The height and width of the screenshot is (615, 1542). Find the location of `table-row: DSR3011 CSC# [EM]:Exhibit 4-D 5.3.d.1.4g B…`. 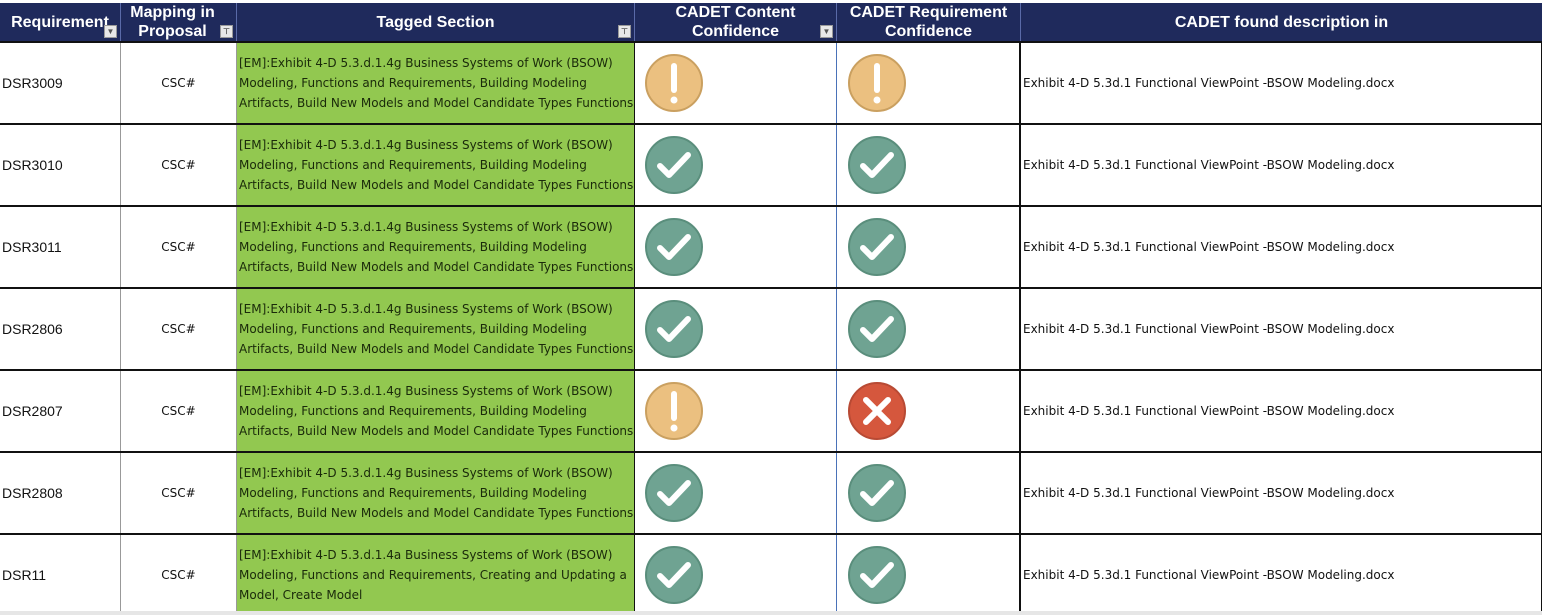

table-row: DSR3011 CSC# [EM]:Exhibit 4-D 5.3.d.1.4g B… is located at coordinates (771, 248).